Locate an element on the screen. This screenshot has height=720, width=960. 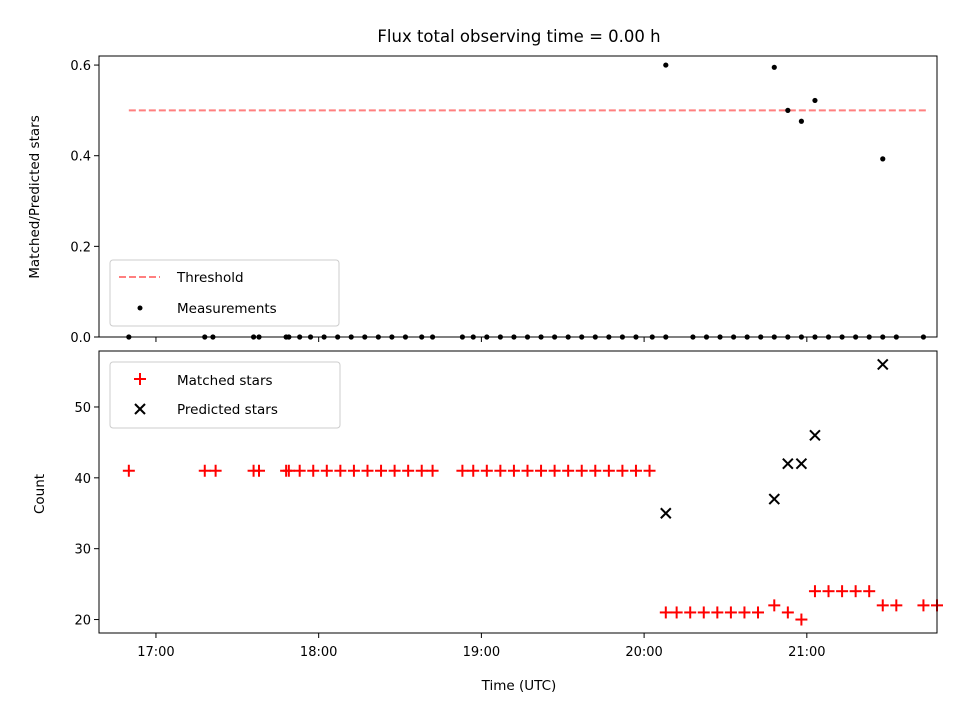
top-legend: Threshold Measurements is located at coordinates (224, 293).